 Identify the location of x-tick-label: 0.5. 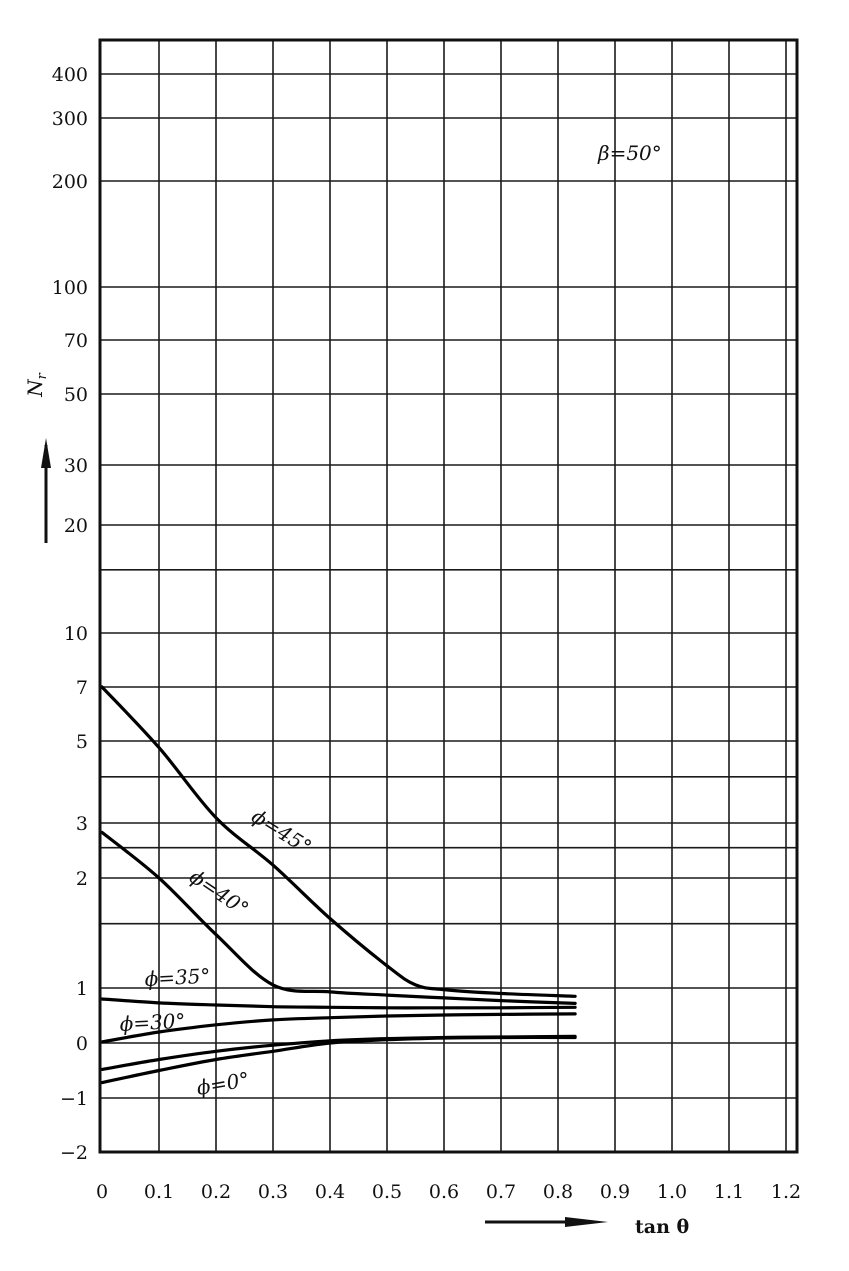
(387, 1192).